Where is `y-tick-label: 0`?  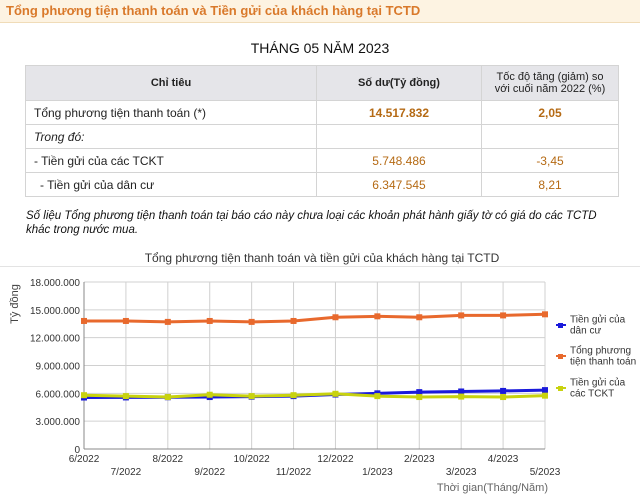 y-tick-label: 0 is located at coordinates (77, 450).